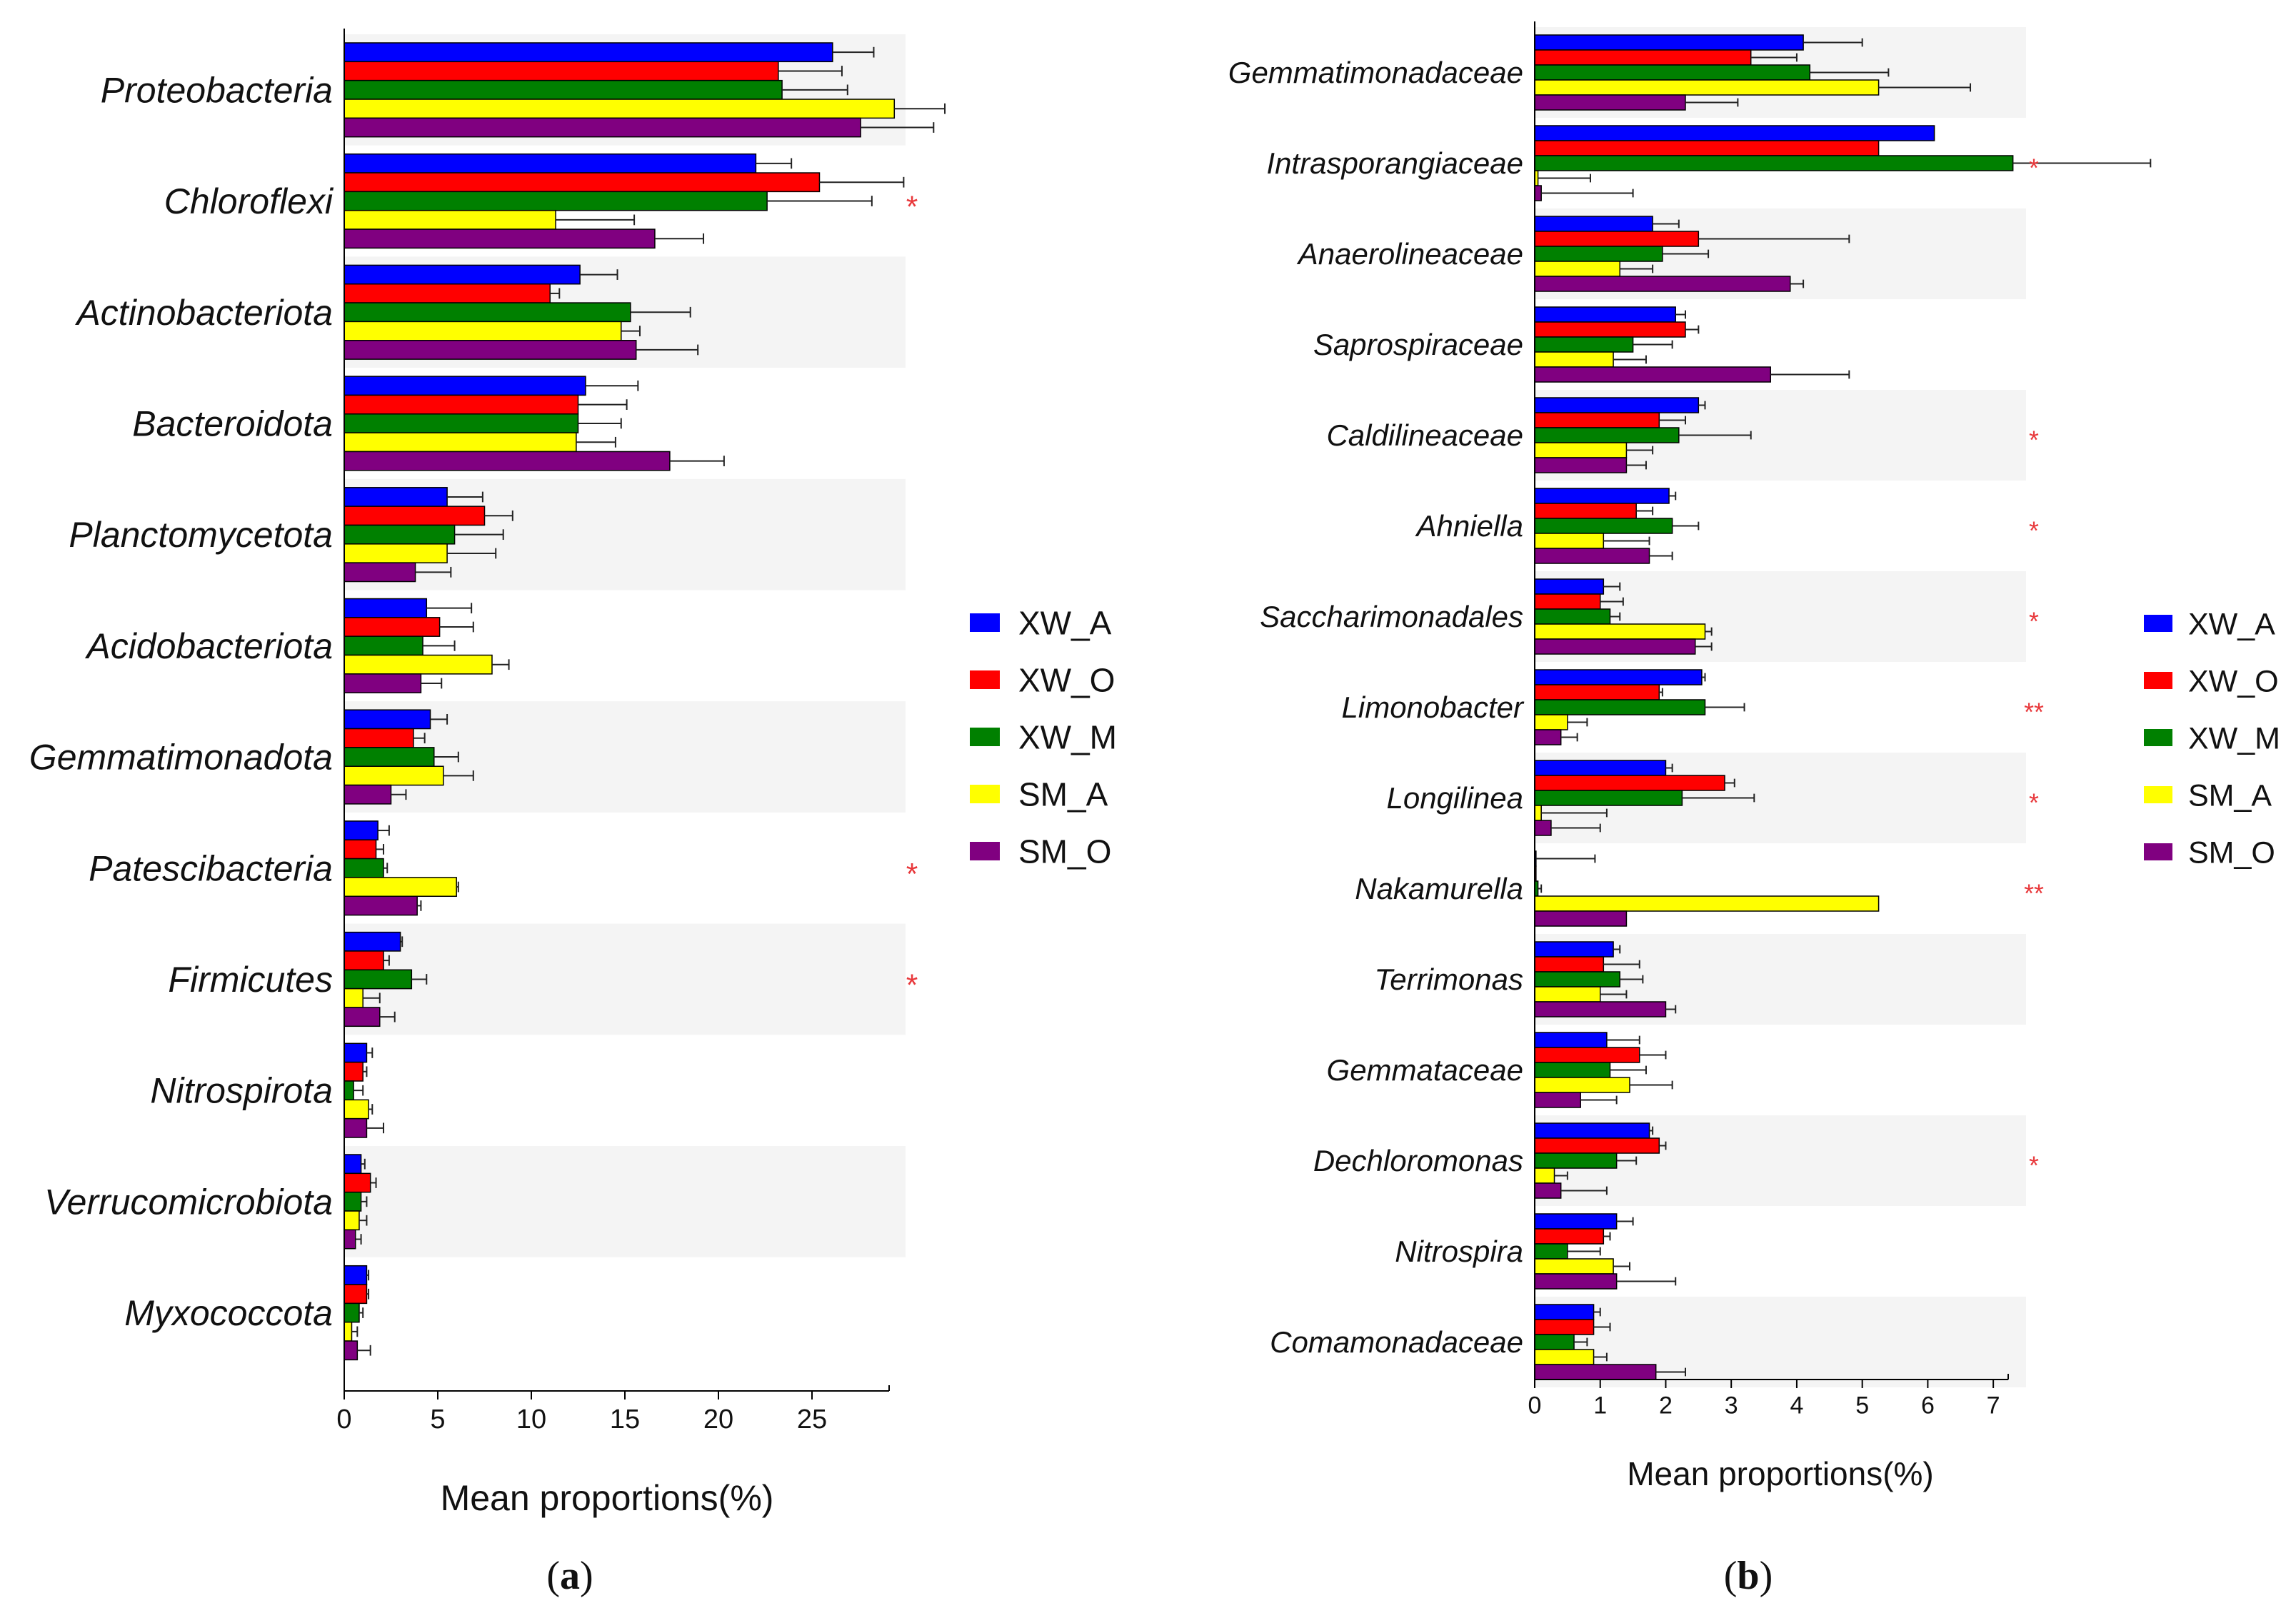 This screenshot has width=2296, height=1608. Describe the element at coordinates (1439, 889) in the screenshot. I see `category-label: Nakamurella` at that location.